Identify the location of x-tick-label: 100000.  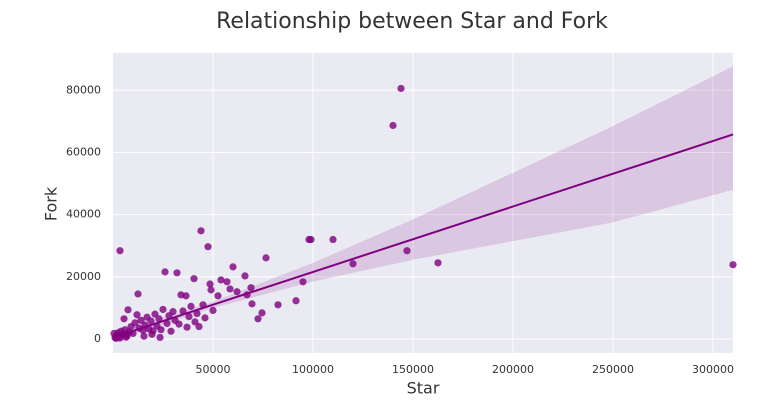
(313, 369).